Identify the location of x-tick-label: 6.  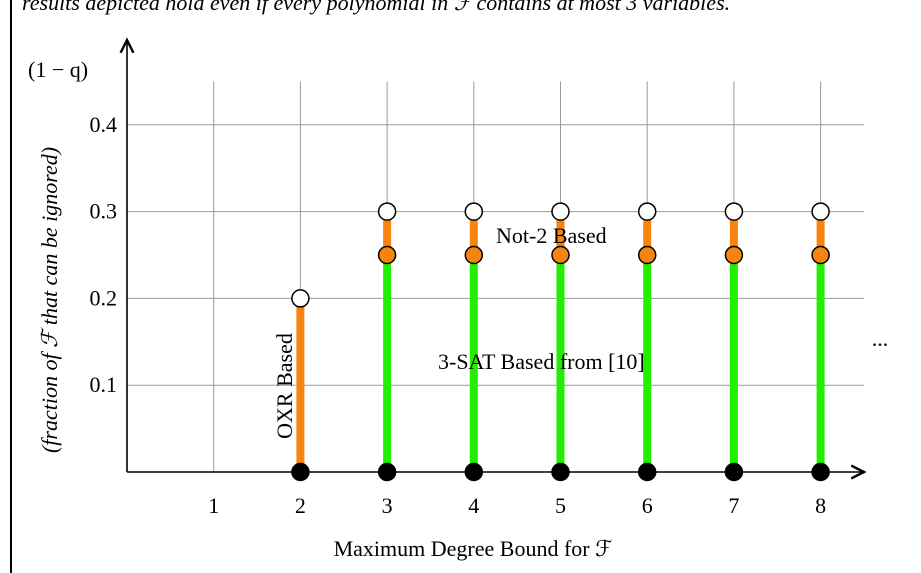
(647, 505).